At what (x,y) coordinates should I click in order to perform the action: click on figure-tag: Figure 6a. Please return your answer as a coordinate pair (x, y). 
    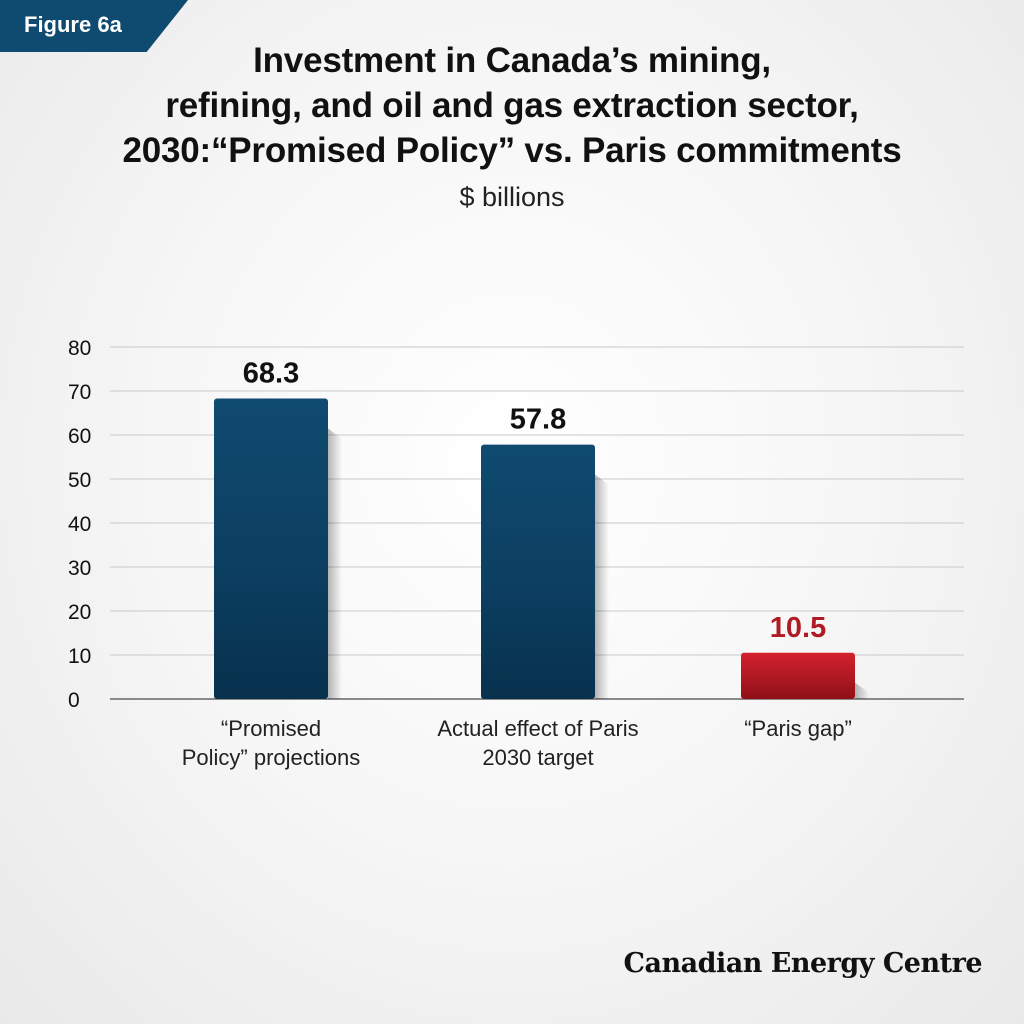
    Looking at the image, I should click on (94, 26).